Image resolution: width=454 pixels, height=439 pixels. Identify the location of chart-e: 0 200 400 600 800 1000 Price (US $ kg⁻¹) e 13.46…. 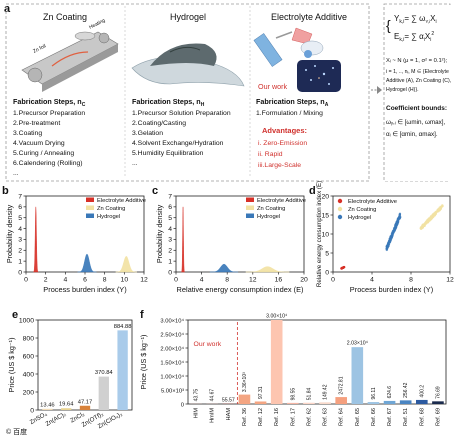
(70, 369).